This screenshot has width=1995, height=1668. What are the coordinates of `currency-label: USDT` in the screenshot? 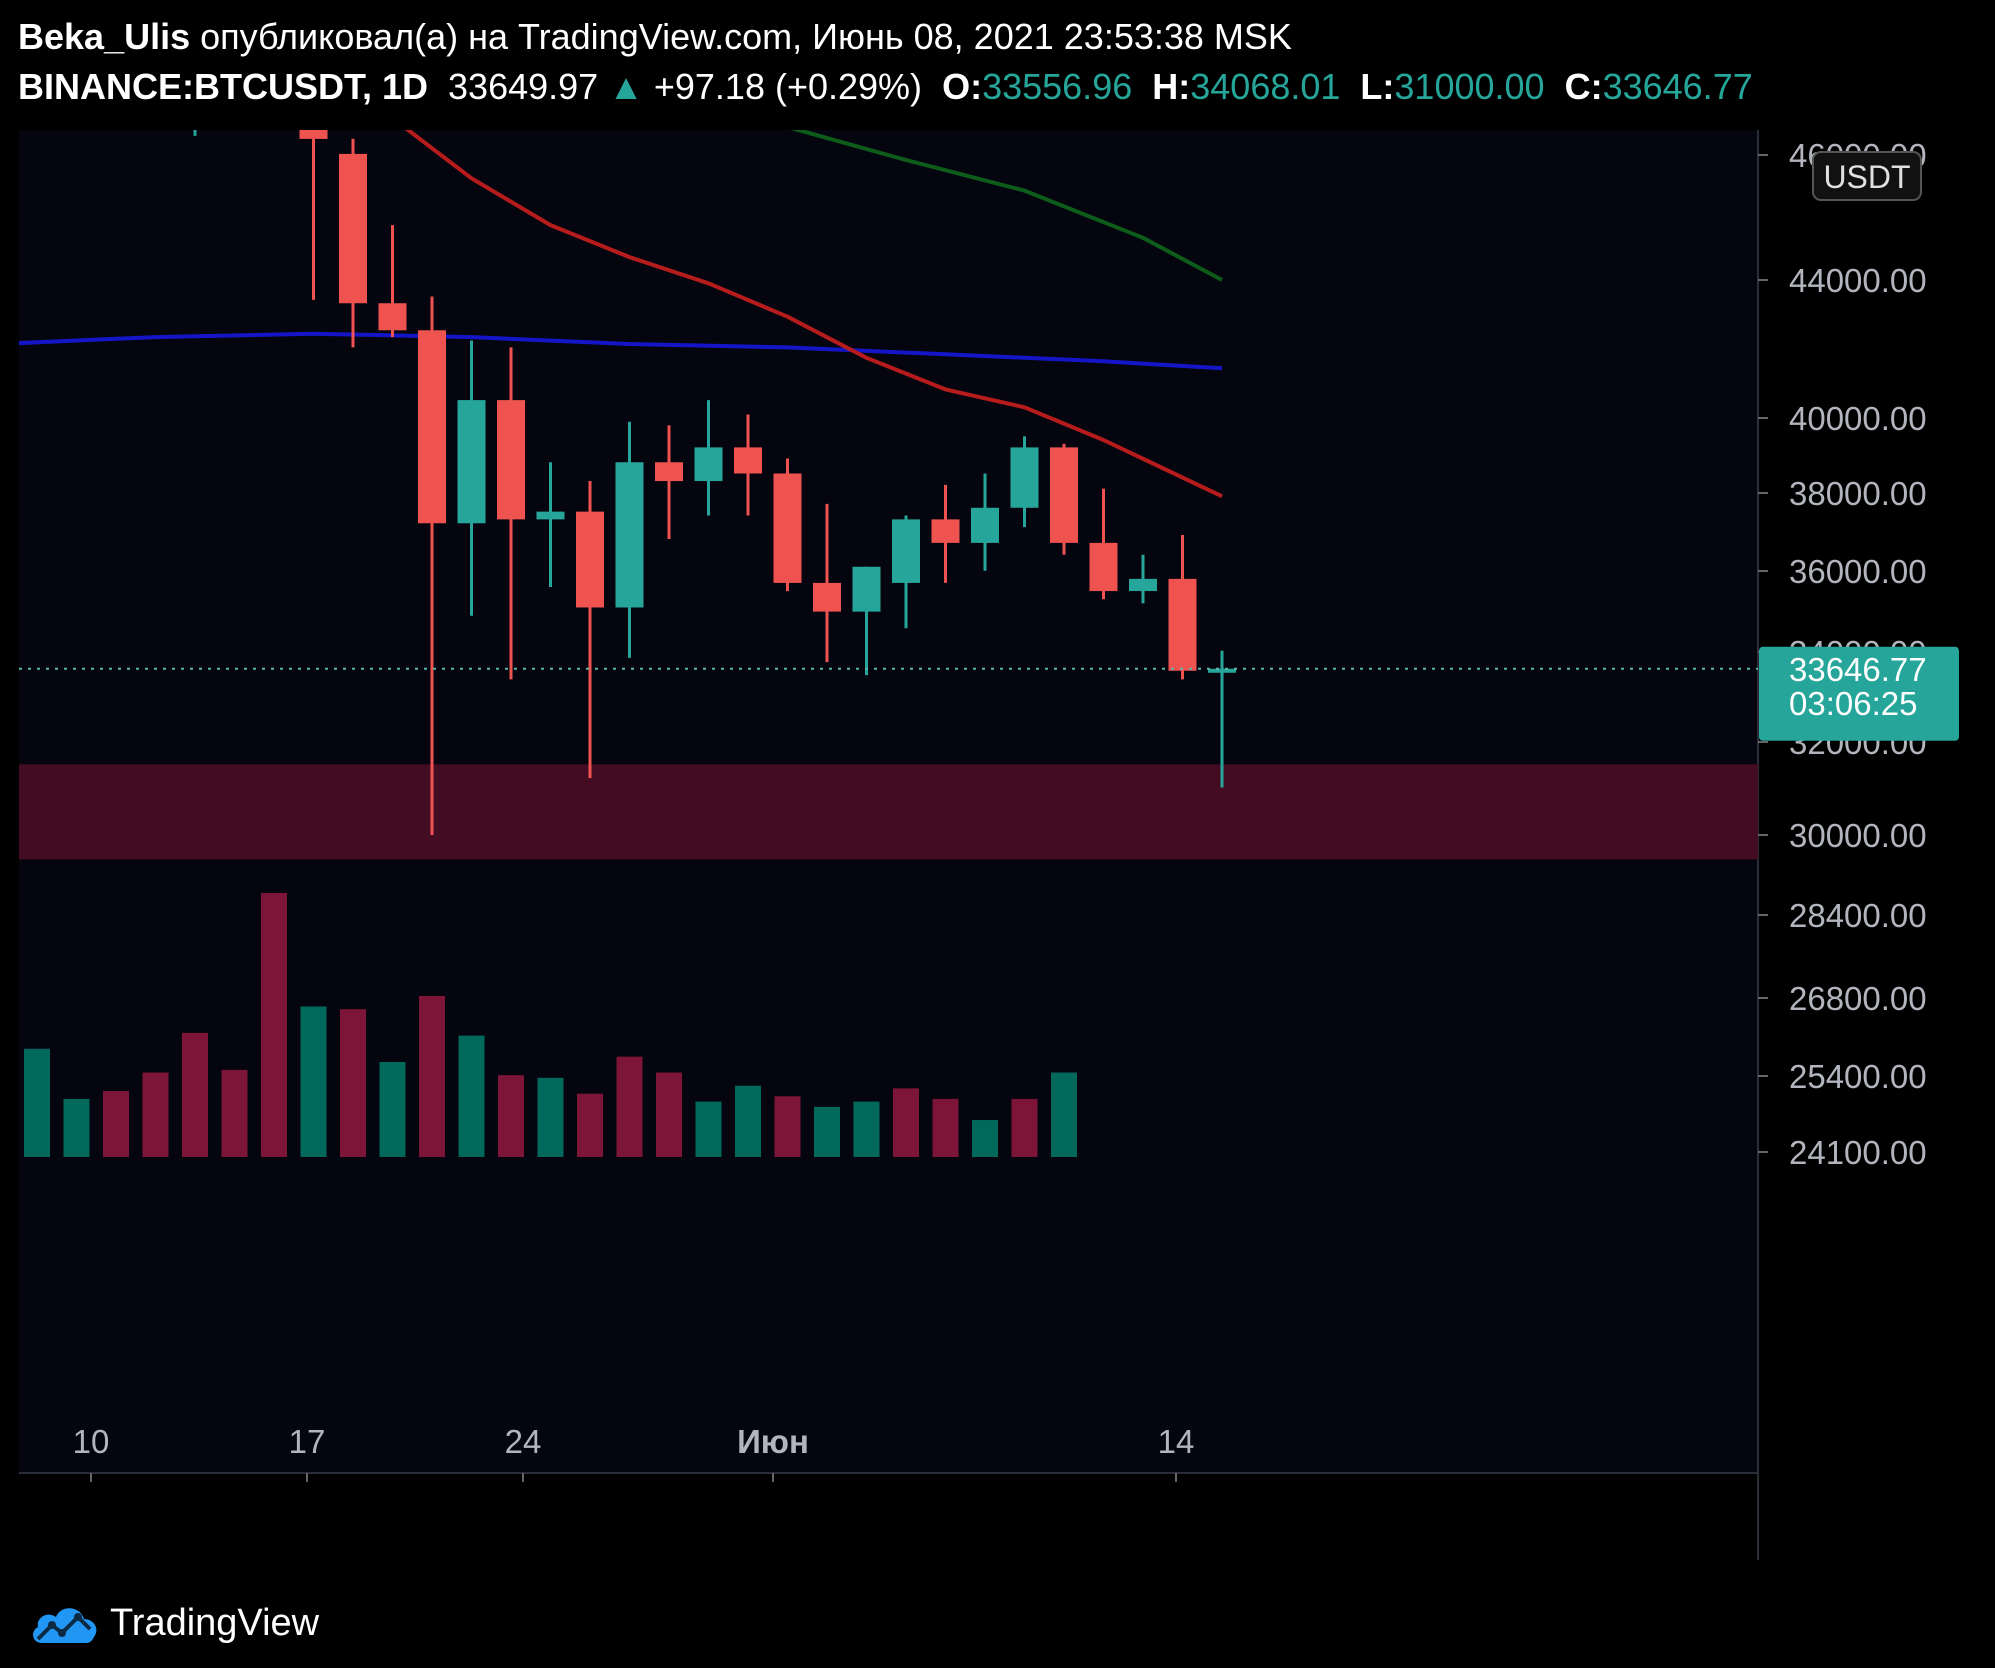 It's located at (1866, 177).